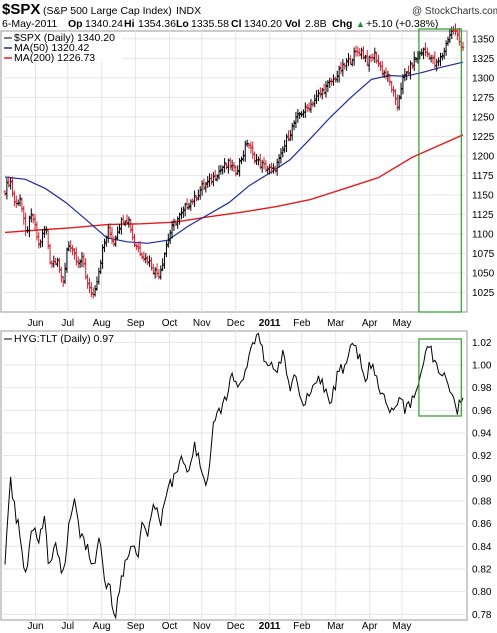 The height and width of the screenshot is (633, 497). Describe the element at coordinates (170, 323) in the screenshot. I see `price-x-tick-label: Oct` at that location.